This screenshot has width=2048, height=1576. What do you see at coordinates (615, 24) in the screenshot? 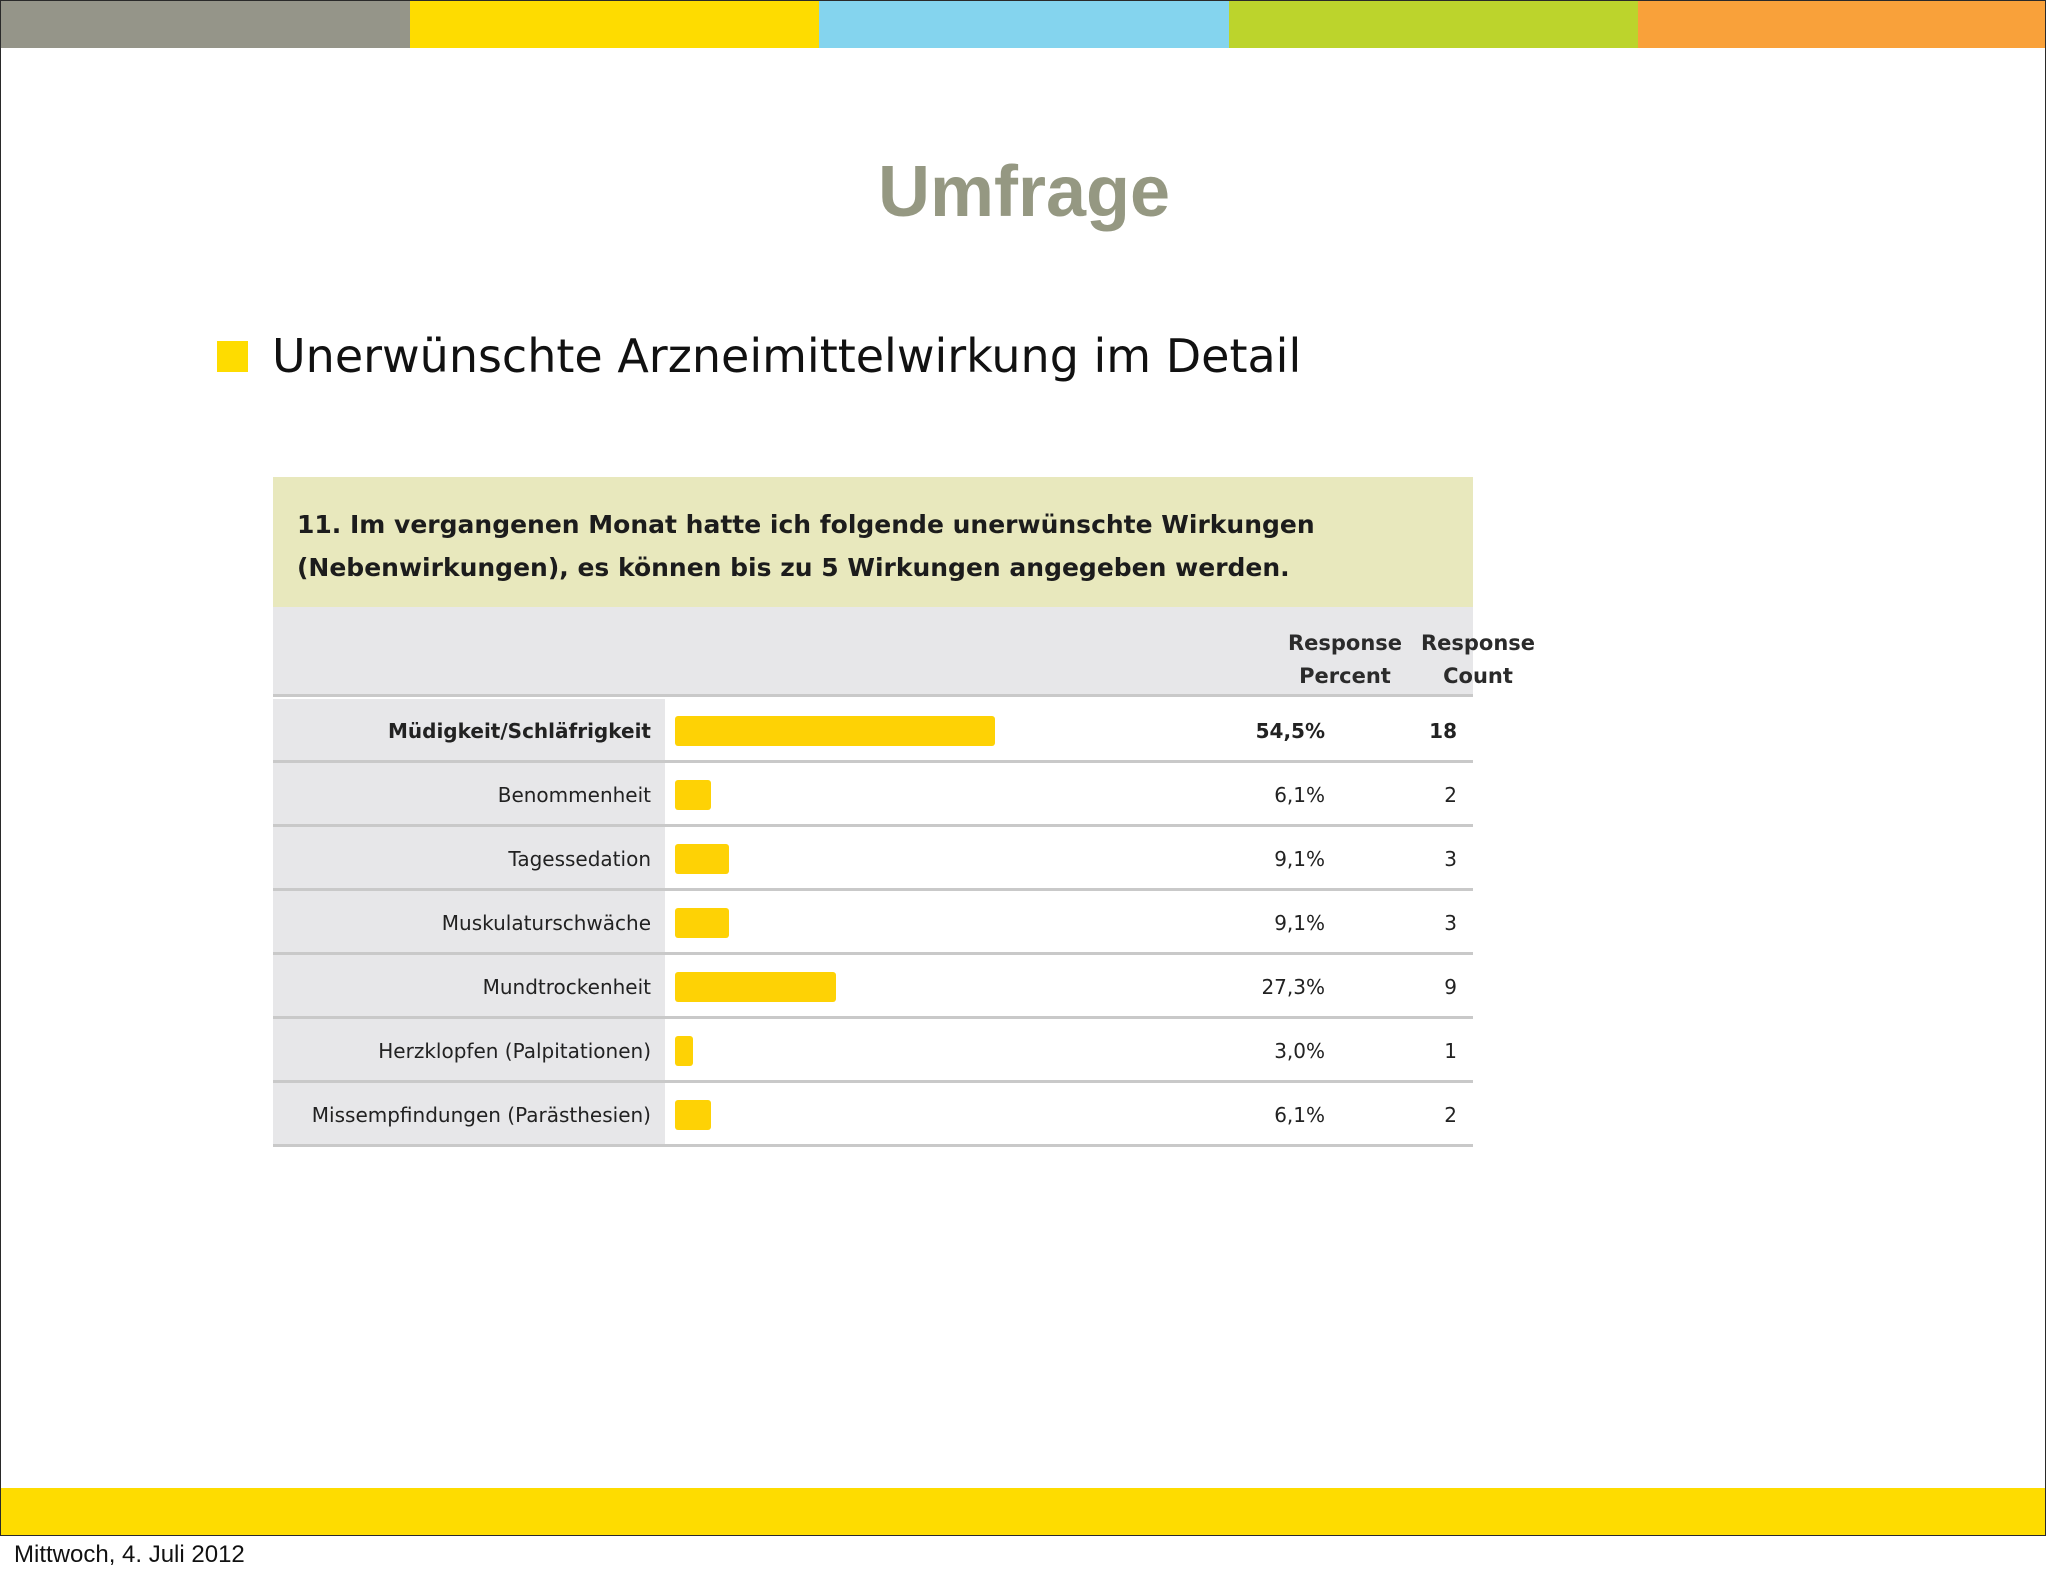
I see `stripe-yellow` at bounding box center [615, 24].